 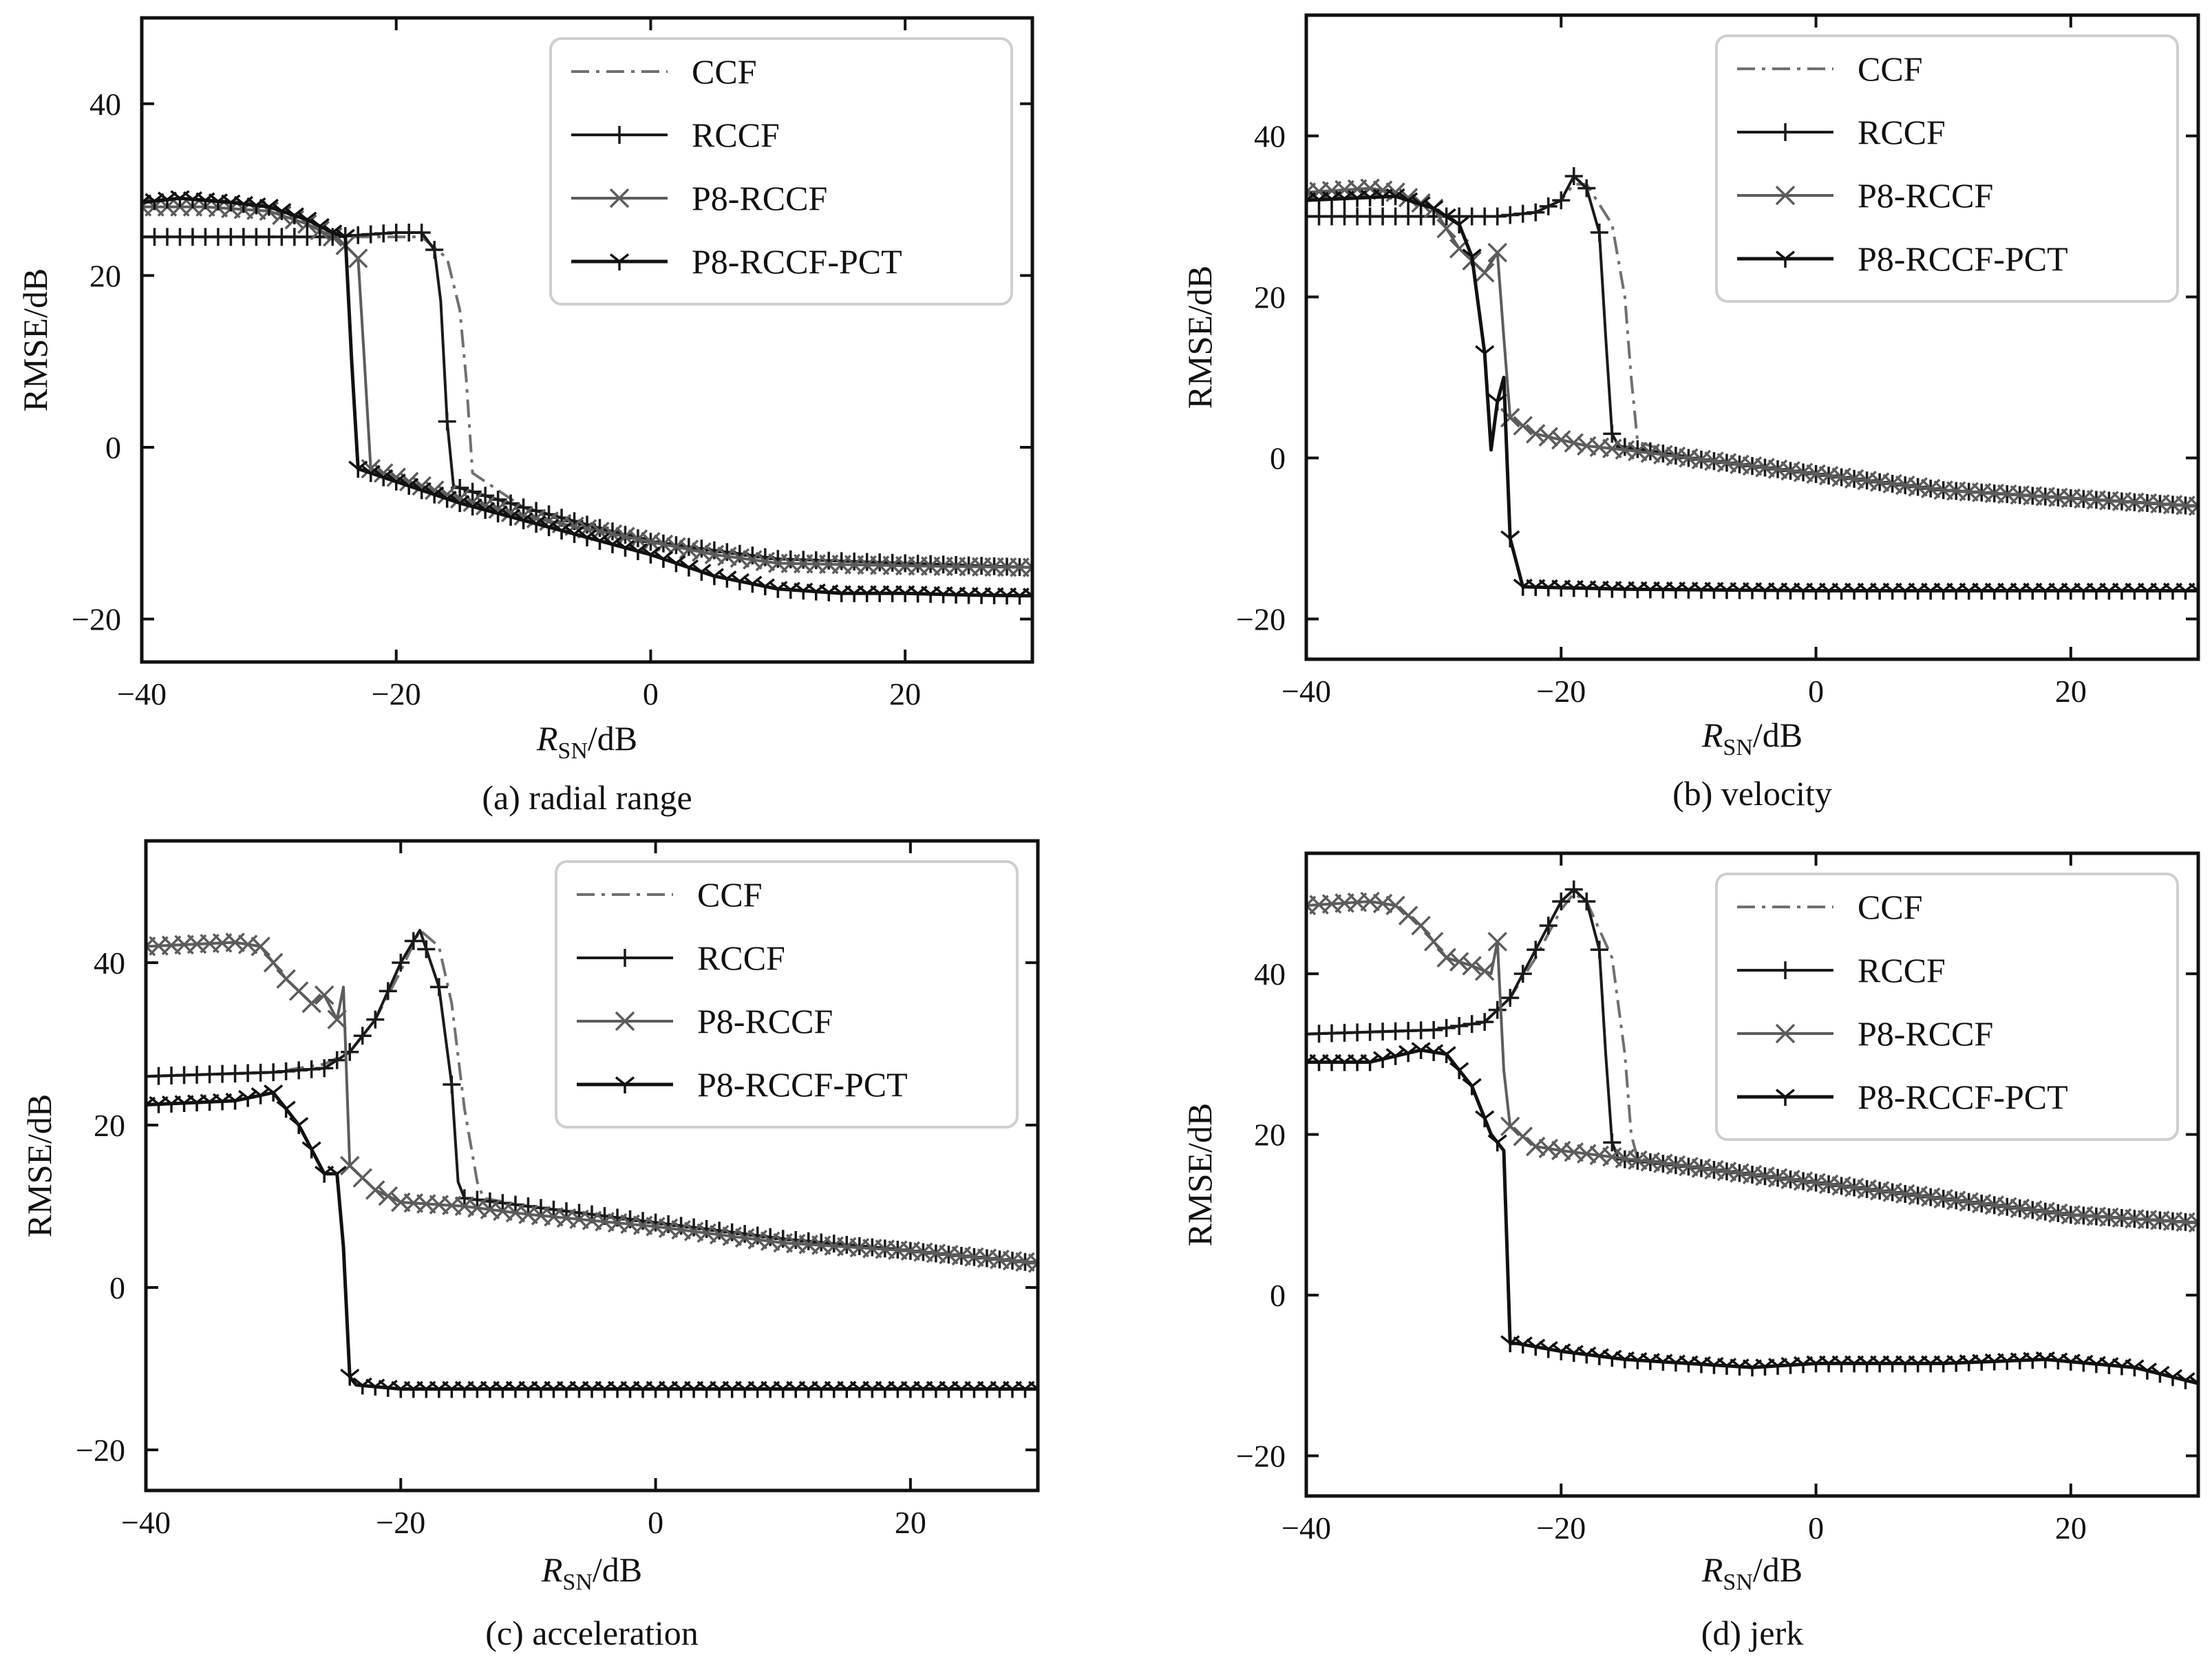 What do you see at coordinates (1306, 691) in the screenshot?
I see `x-tick-label: −40` at bounding box center [1306, 691].